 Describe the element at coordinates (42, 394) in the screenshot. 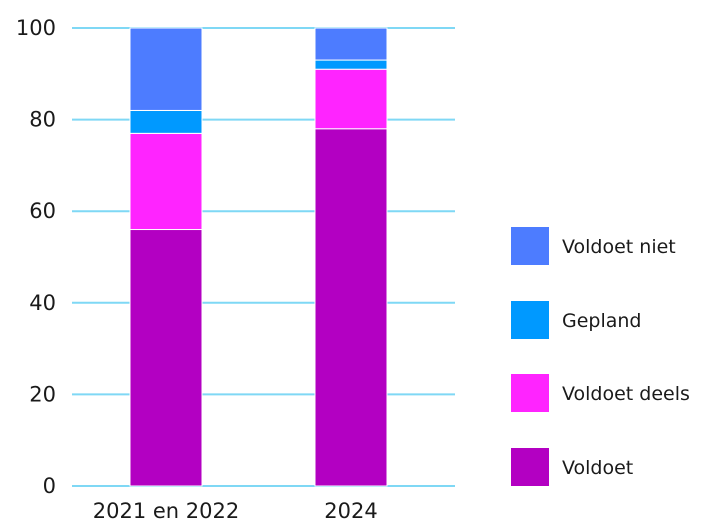

I see `y-tick-label: 20` at that location.